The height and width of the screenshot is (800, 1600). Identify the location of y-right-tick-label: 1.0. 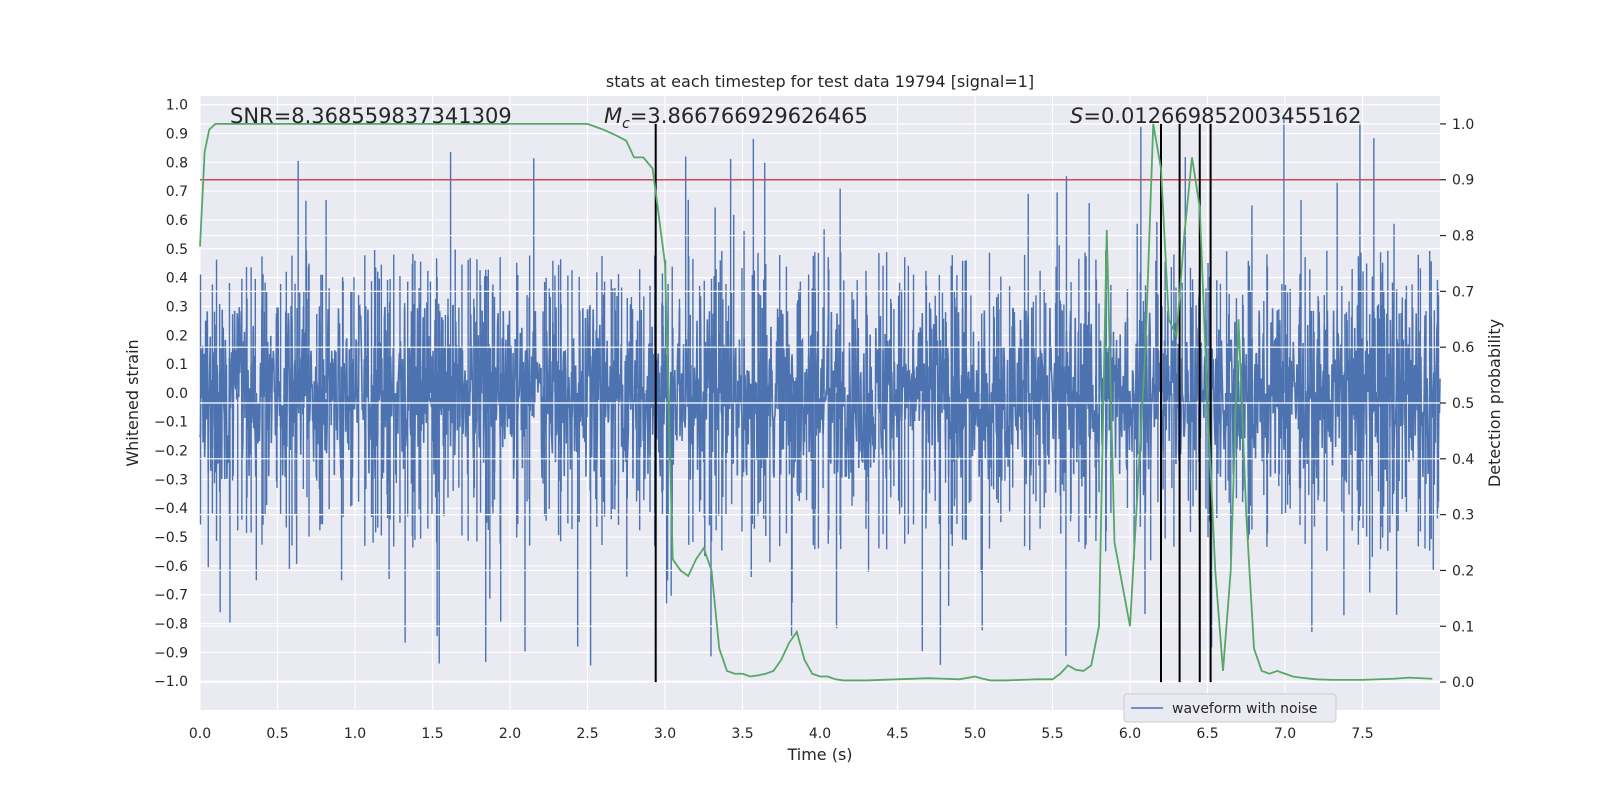
(1463, 125).